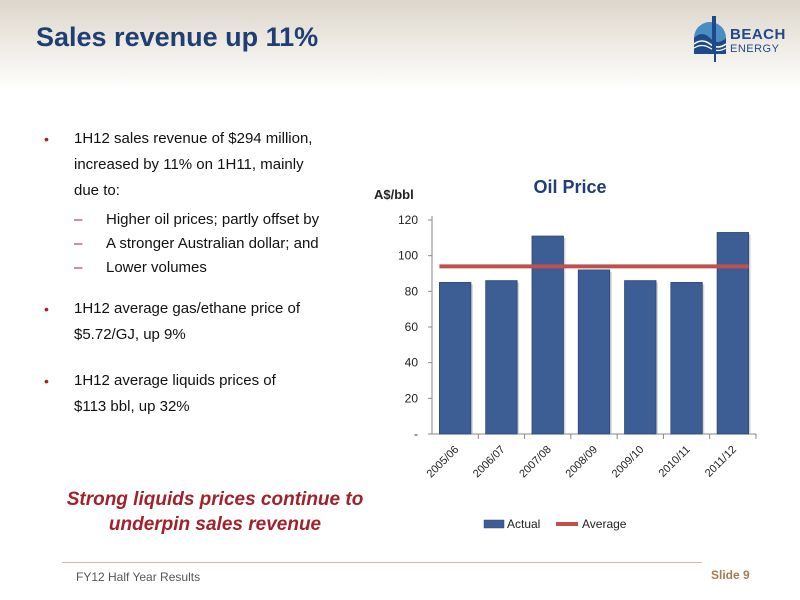 The height and width of the screenshot is (600, 800). What do you see at coordinates (394, 194) in the screenshot?
I see `y-axis-label: A$/bbl` at bounding box center [394, 194].